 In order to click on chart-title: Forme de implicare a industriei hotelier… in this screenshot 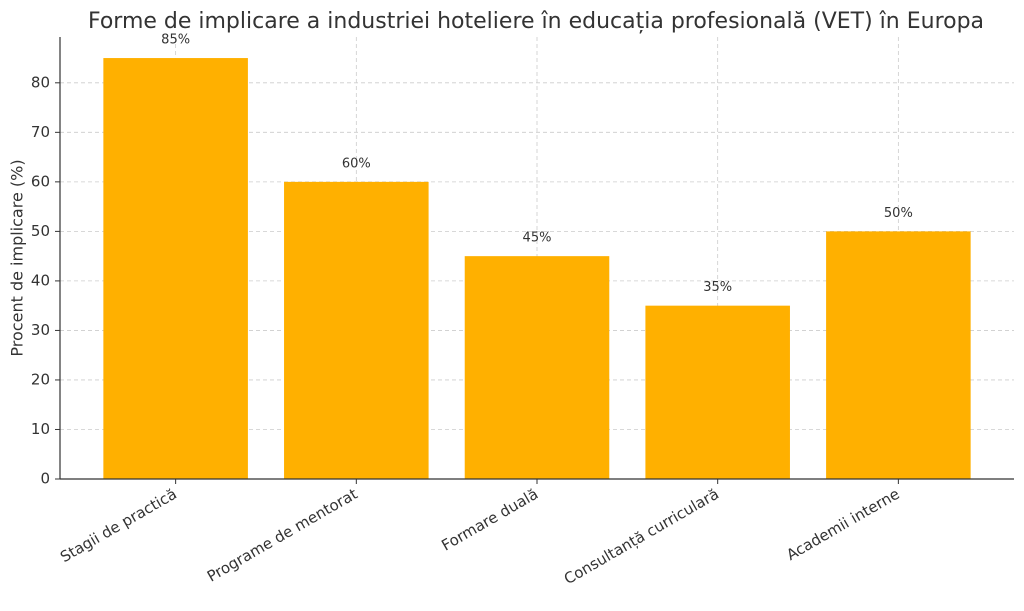, I will do `click(536, 21)`.